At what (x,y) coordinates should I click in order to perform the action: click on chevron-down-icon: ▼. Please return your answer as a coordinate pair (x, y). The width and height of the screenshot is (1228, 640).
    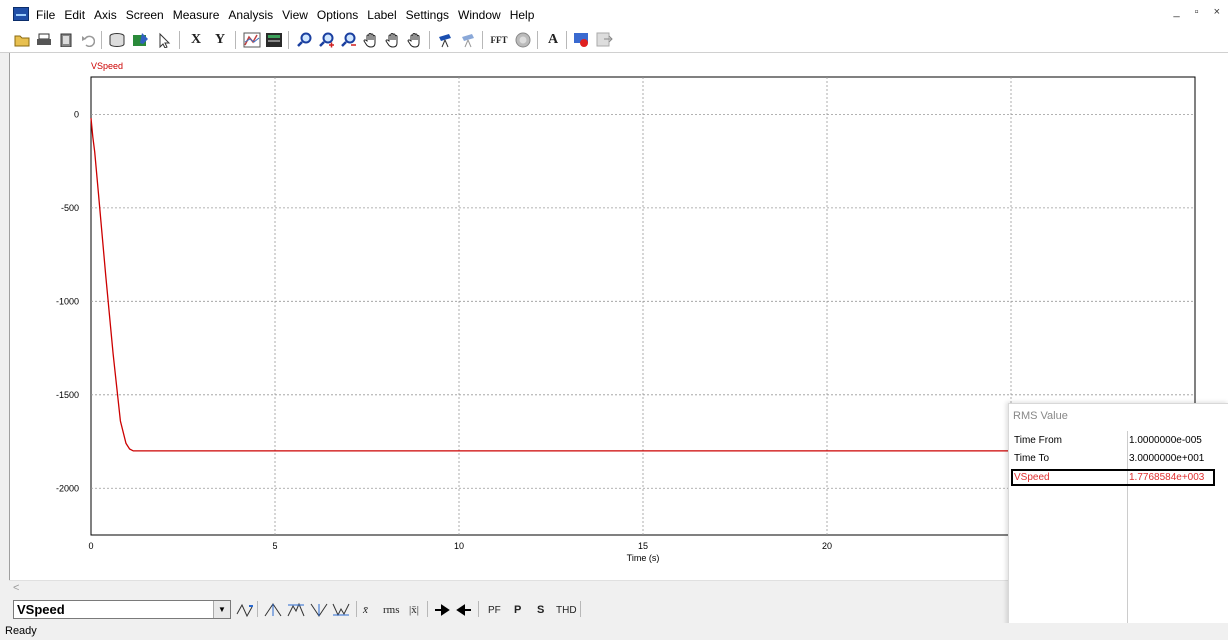
    Looking at the image, I should click on (221, 609).